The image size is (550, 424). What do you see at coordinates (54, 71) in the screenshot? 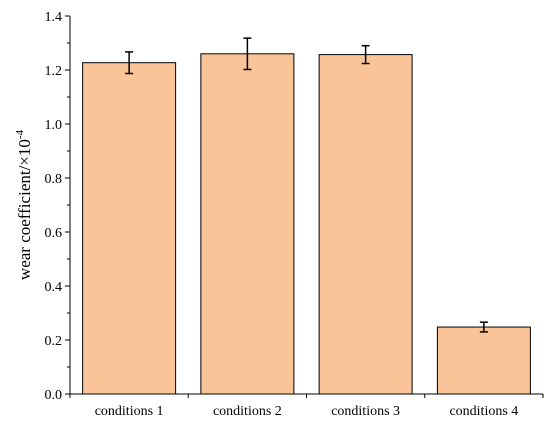
I see `y-tick-label-6: 1.2` at bounding box center [54, 71].